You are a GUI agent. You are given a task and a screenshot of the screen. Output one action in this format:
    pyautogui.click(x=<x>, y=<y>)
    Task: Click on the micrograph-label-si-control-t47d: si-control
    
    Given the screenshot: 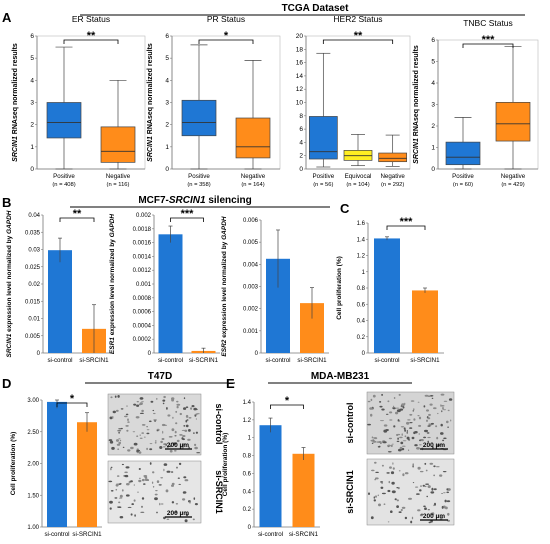 What is the action you would take?
    pyautogui.click(x=219, y=423)
    